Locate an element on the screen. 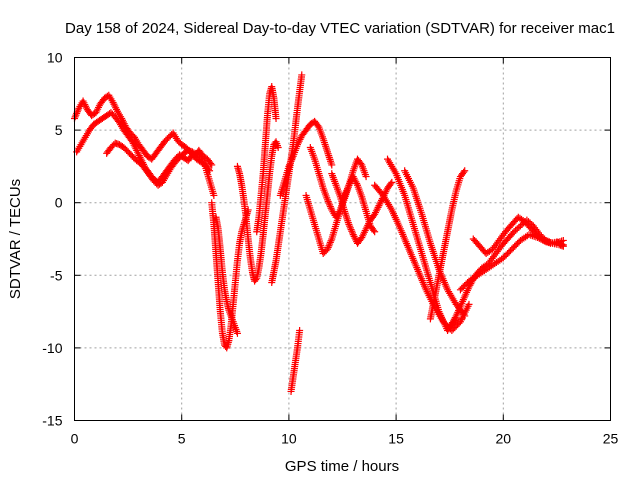 The image size is (640, 480). series-track-s is located at coordinates (518, 235).